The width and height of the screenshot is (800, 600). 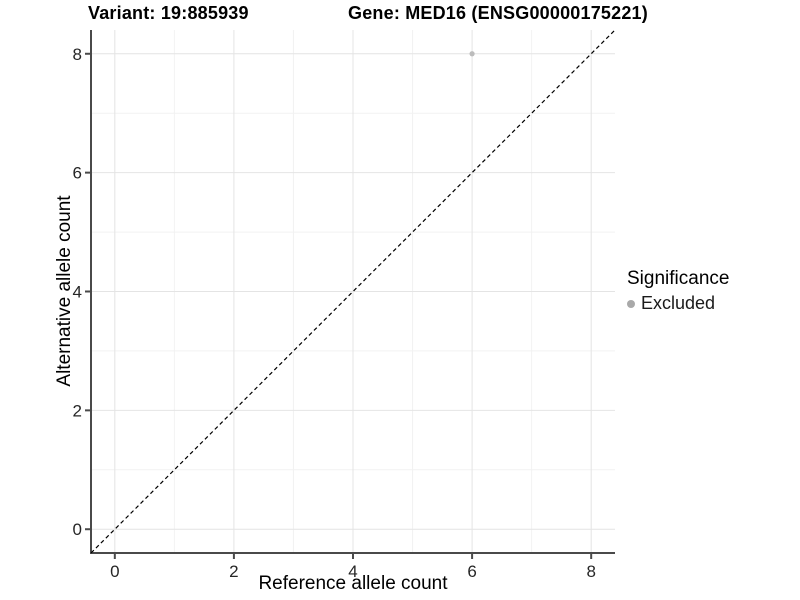 I want to click on x-tick-label: 2, so click(x=233, y=571).